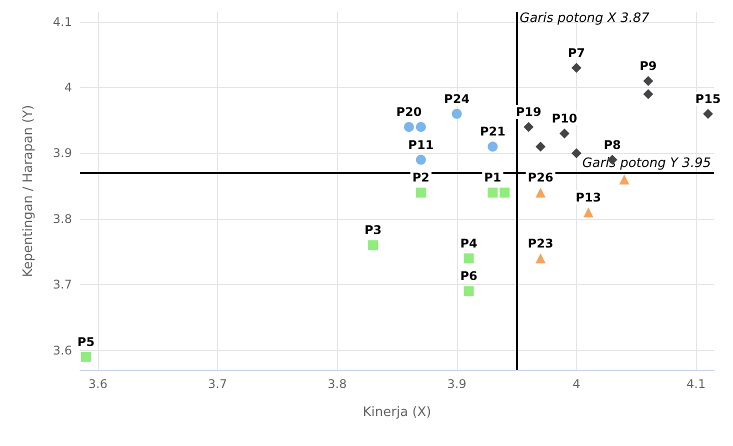 Image resolution: width=733 pixels, height=446 pixels. I want to click on data-label: P19, so click(529, 111).